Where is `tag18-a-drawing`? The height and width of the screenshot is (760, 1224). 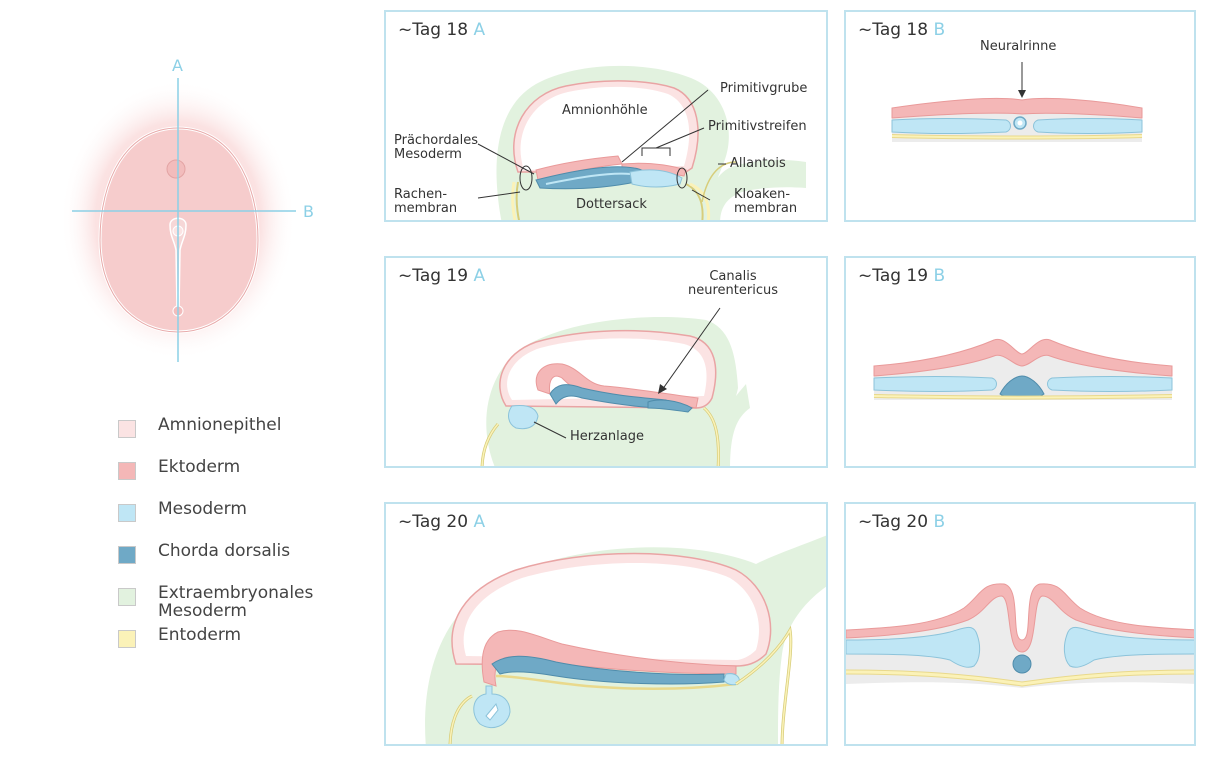 tag18-a-drawing is located at coordinates (641, 142).